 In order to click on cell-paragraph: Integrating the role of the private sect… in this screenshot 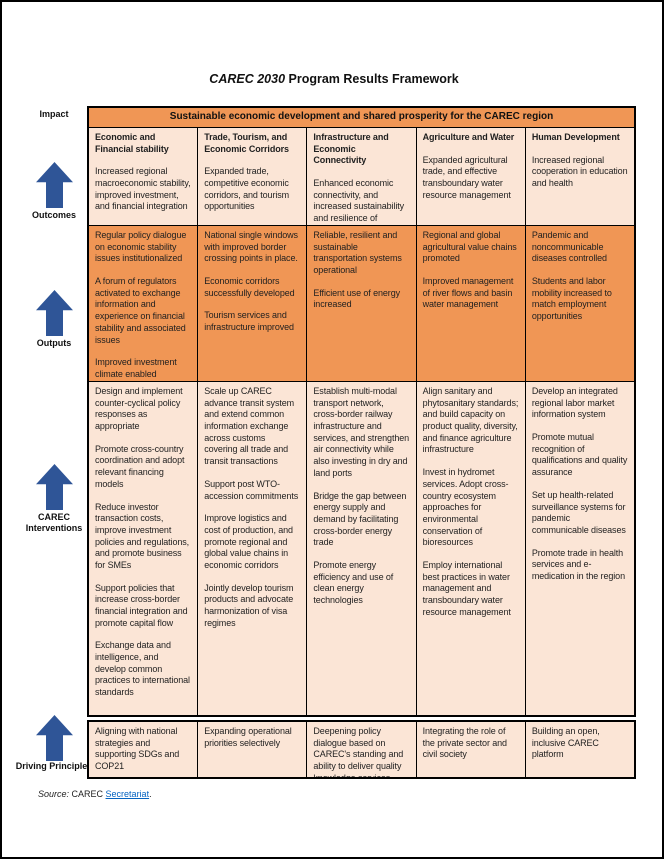, I will do `click(464, 743)`.